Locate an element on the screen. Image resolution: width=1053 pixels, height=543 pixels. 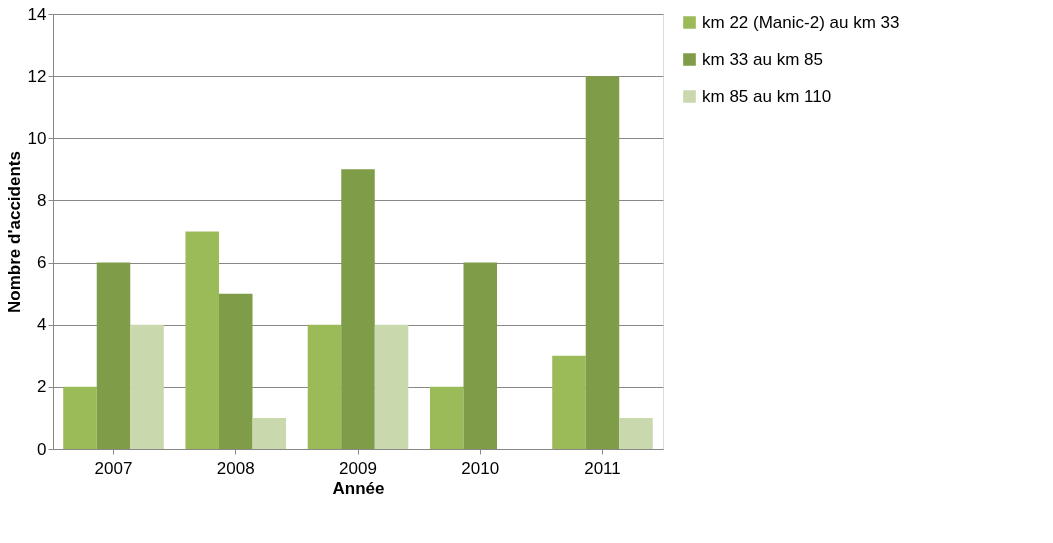
x-axis-title: Année is located at coordinates (358, 488).